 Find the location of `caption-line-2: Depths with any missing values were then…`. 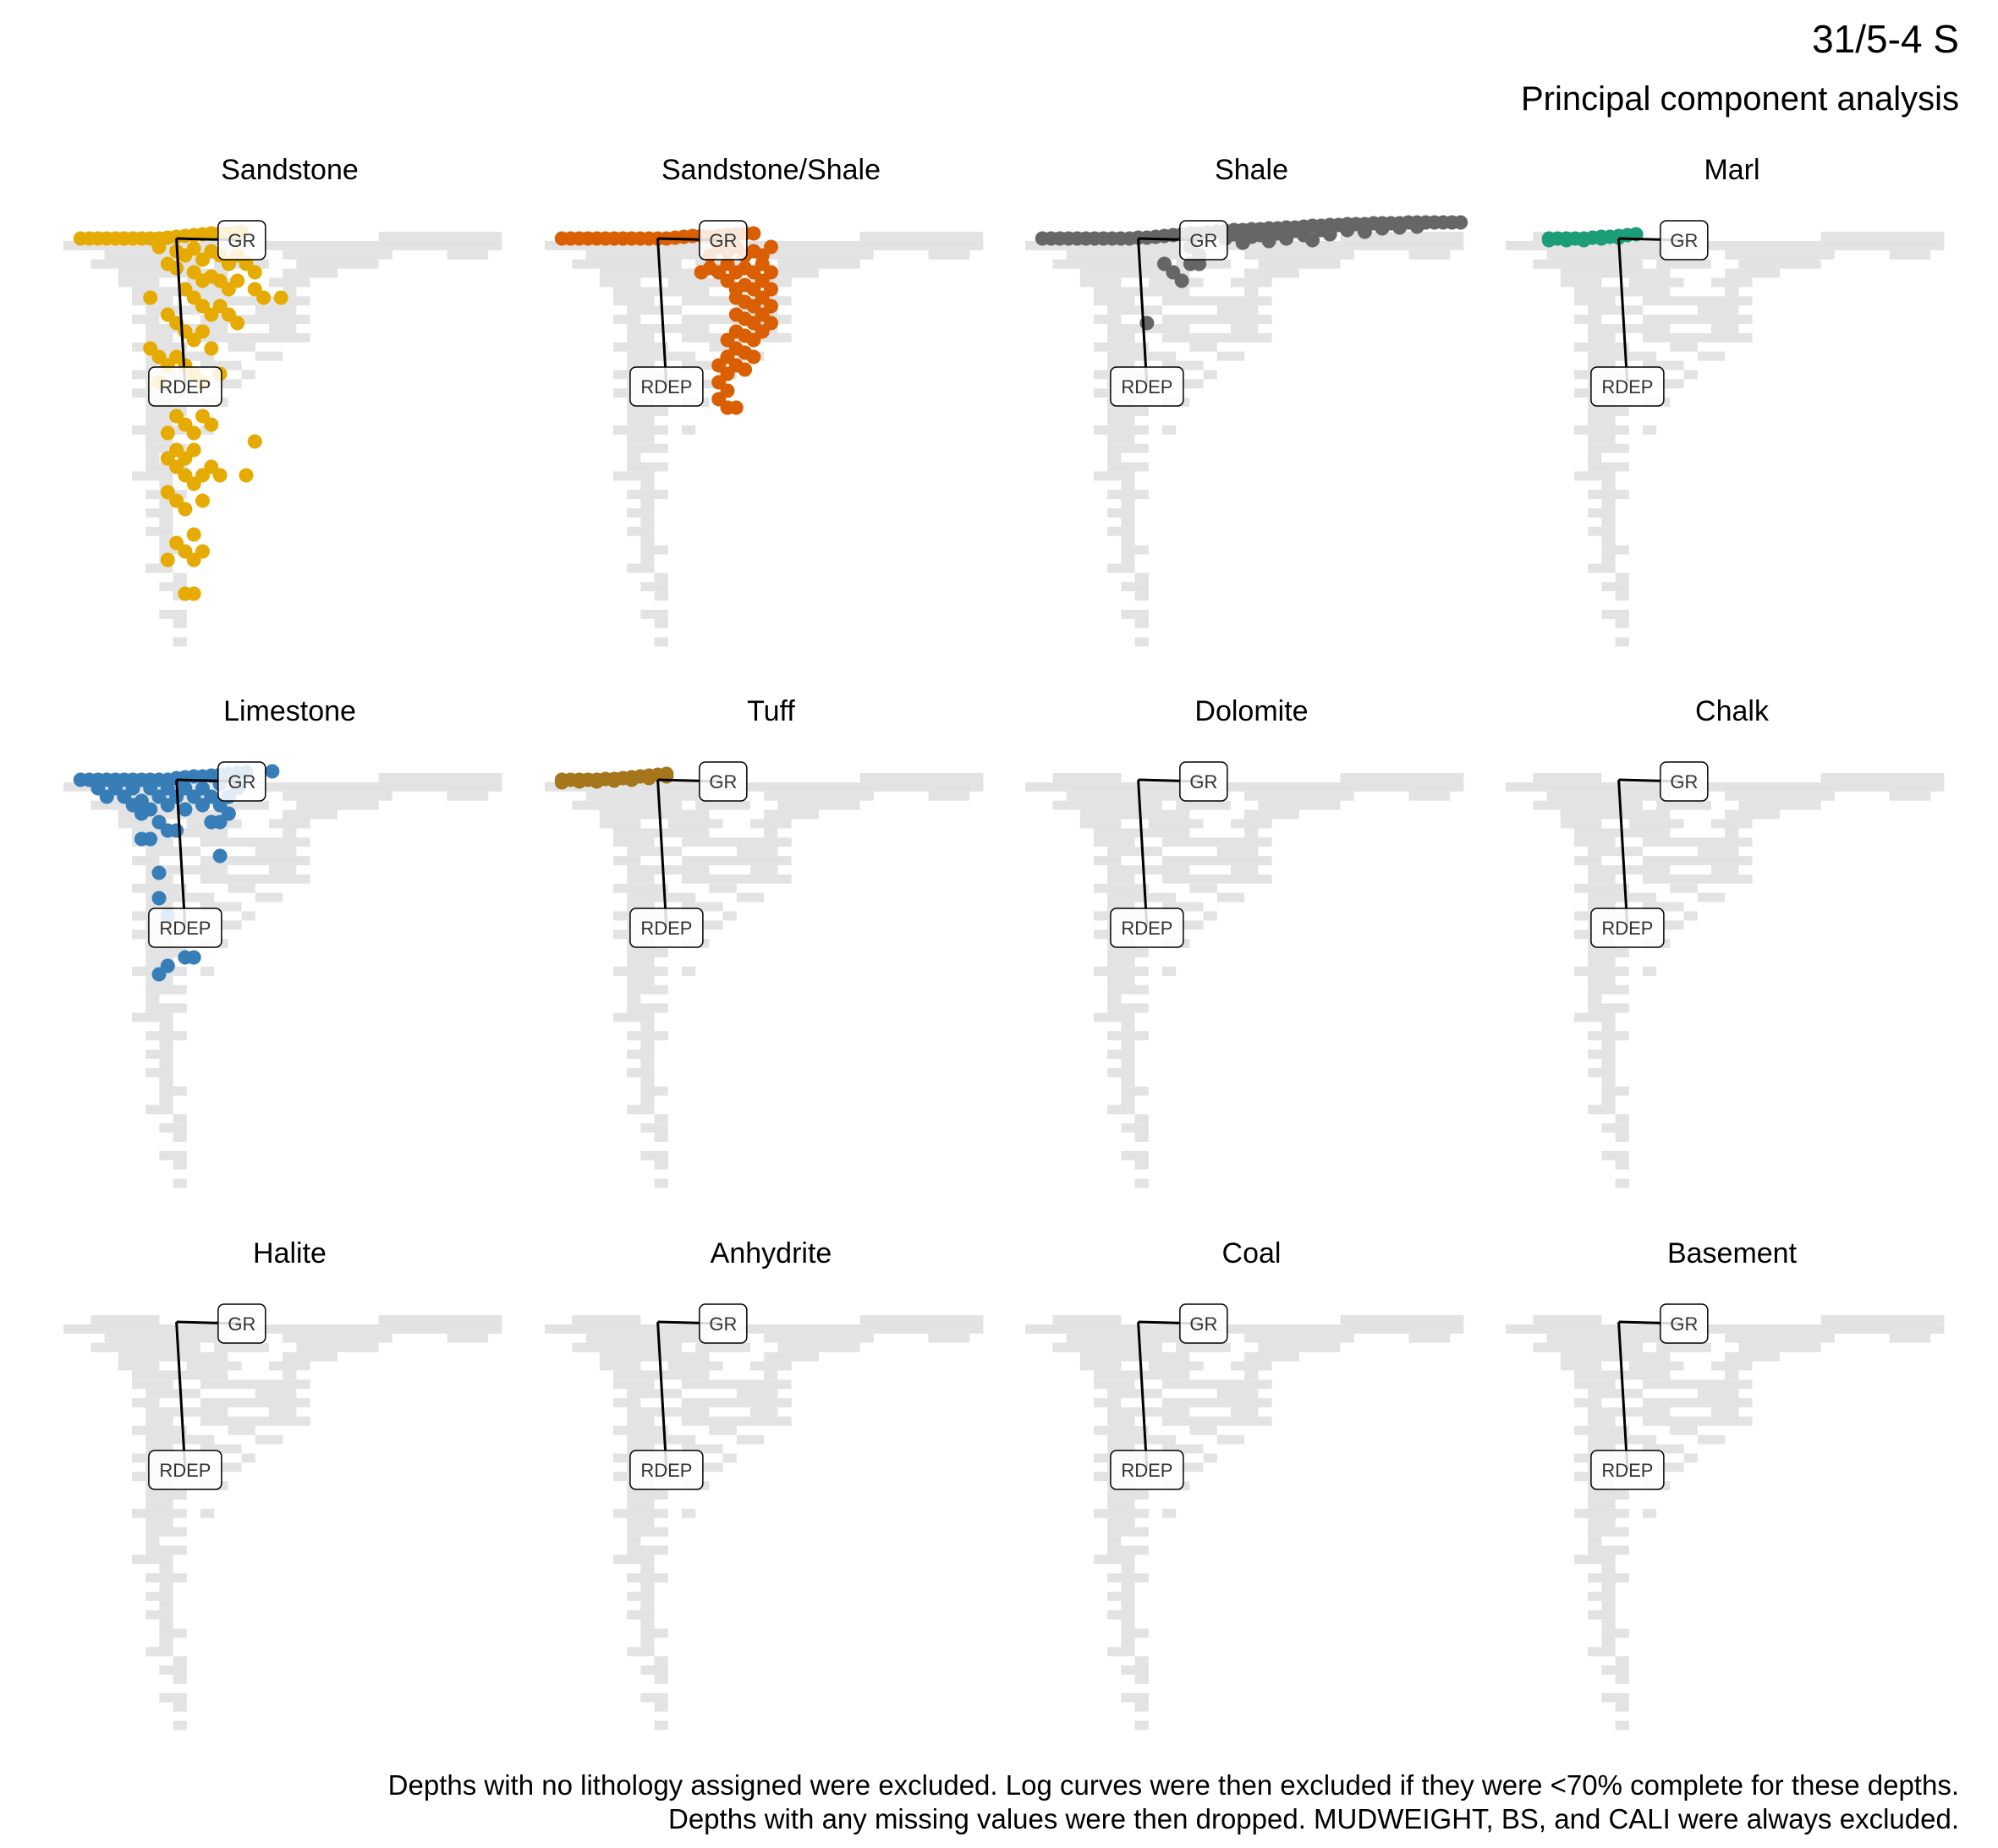

caption-line-2: Depths with any missing values were then… is located at coordinates (1313, 1818).